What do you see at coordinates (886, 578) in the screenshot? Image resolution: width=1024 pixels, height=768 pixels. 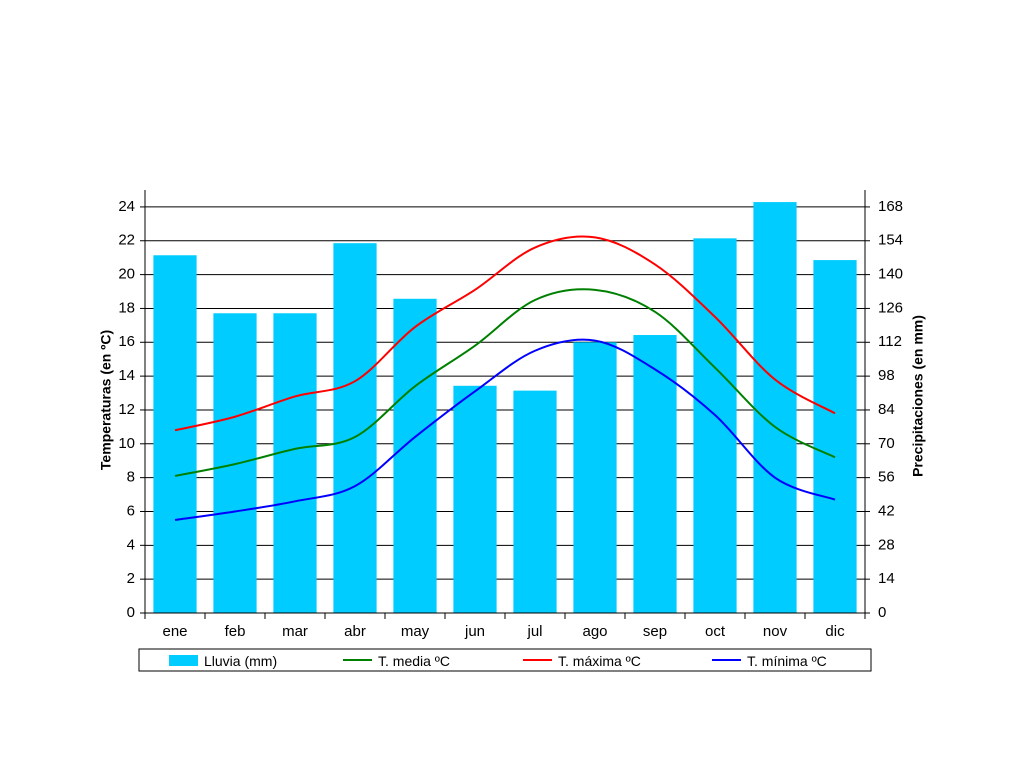 I see `right-tick-label: 14` at bounding box center [886, 578].